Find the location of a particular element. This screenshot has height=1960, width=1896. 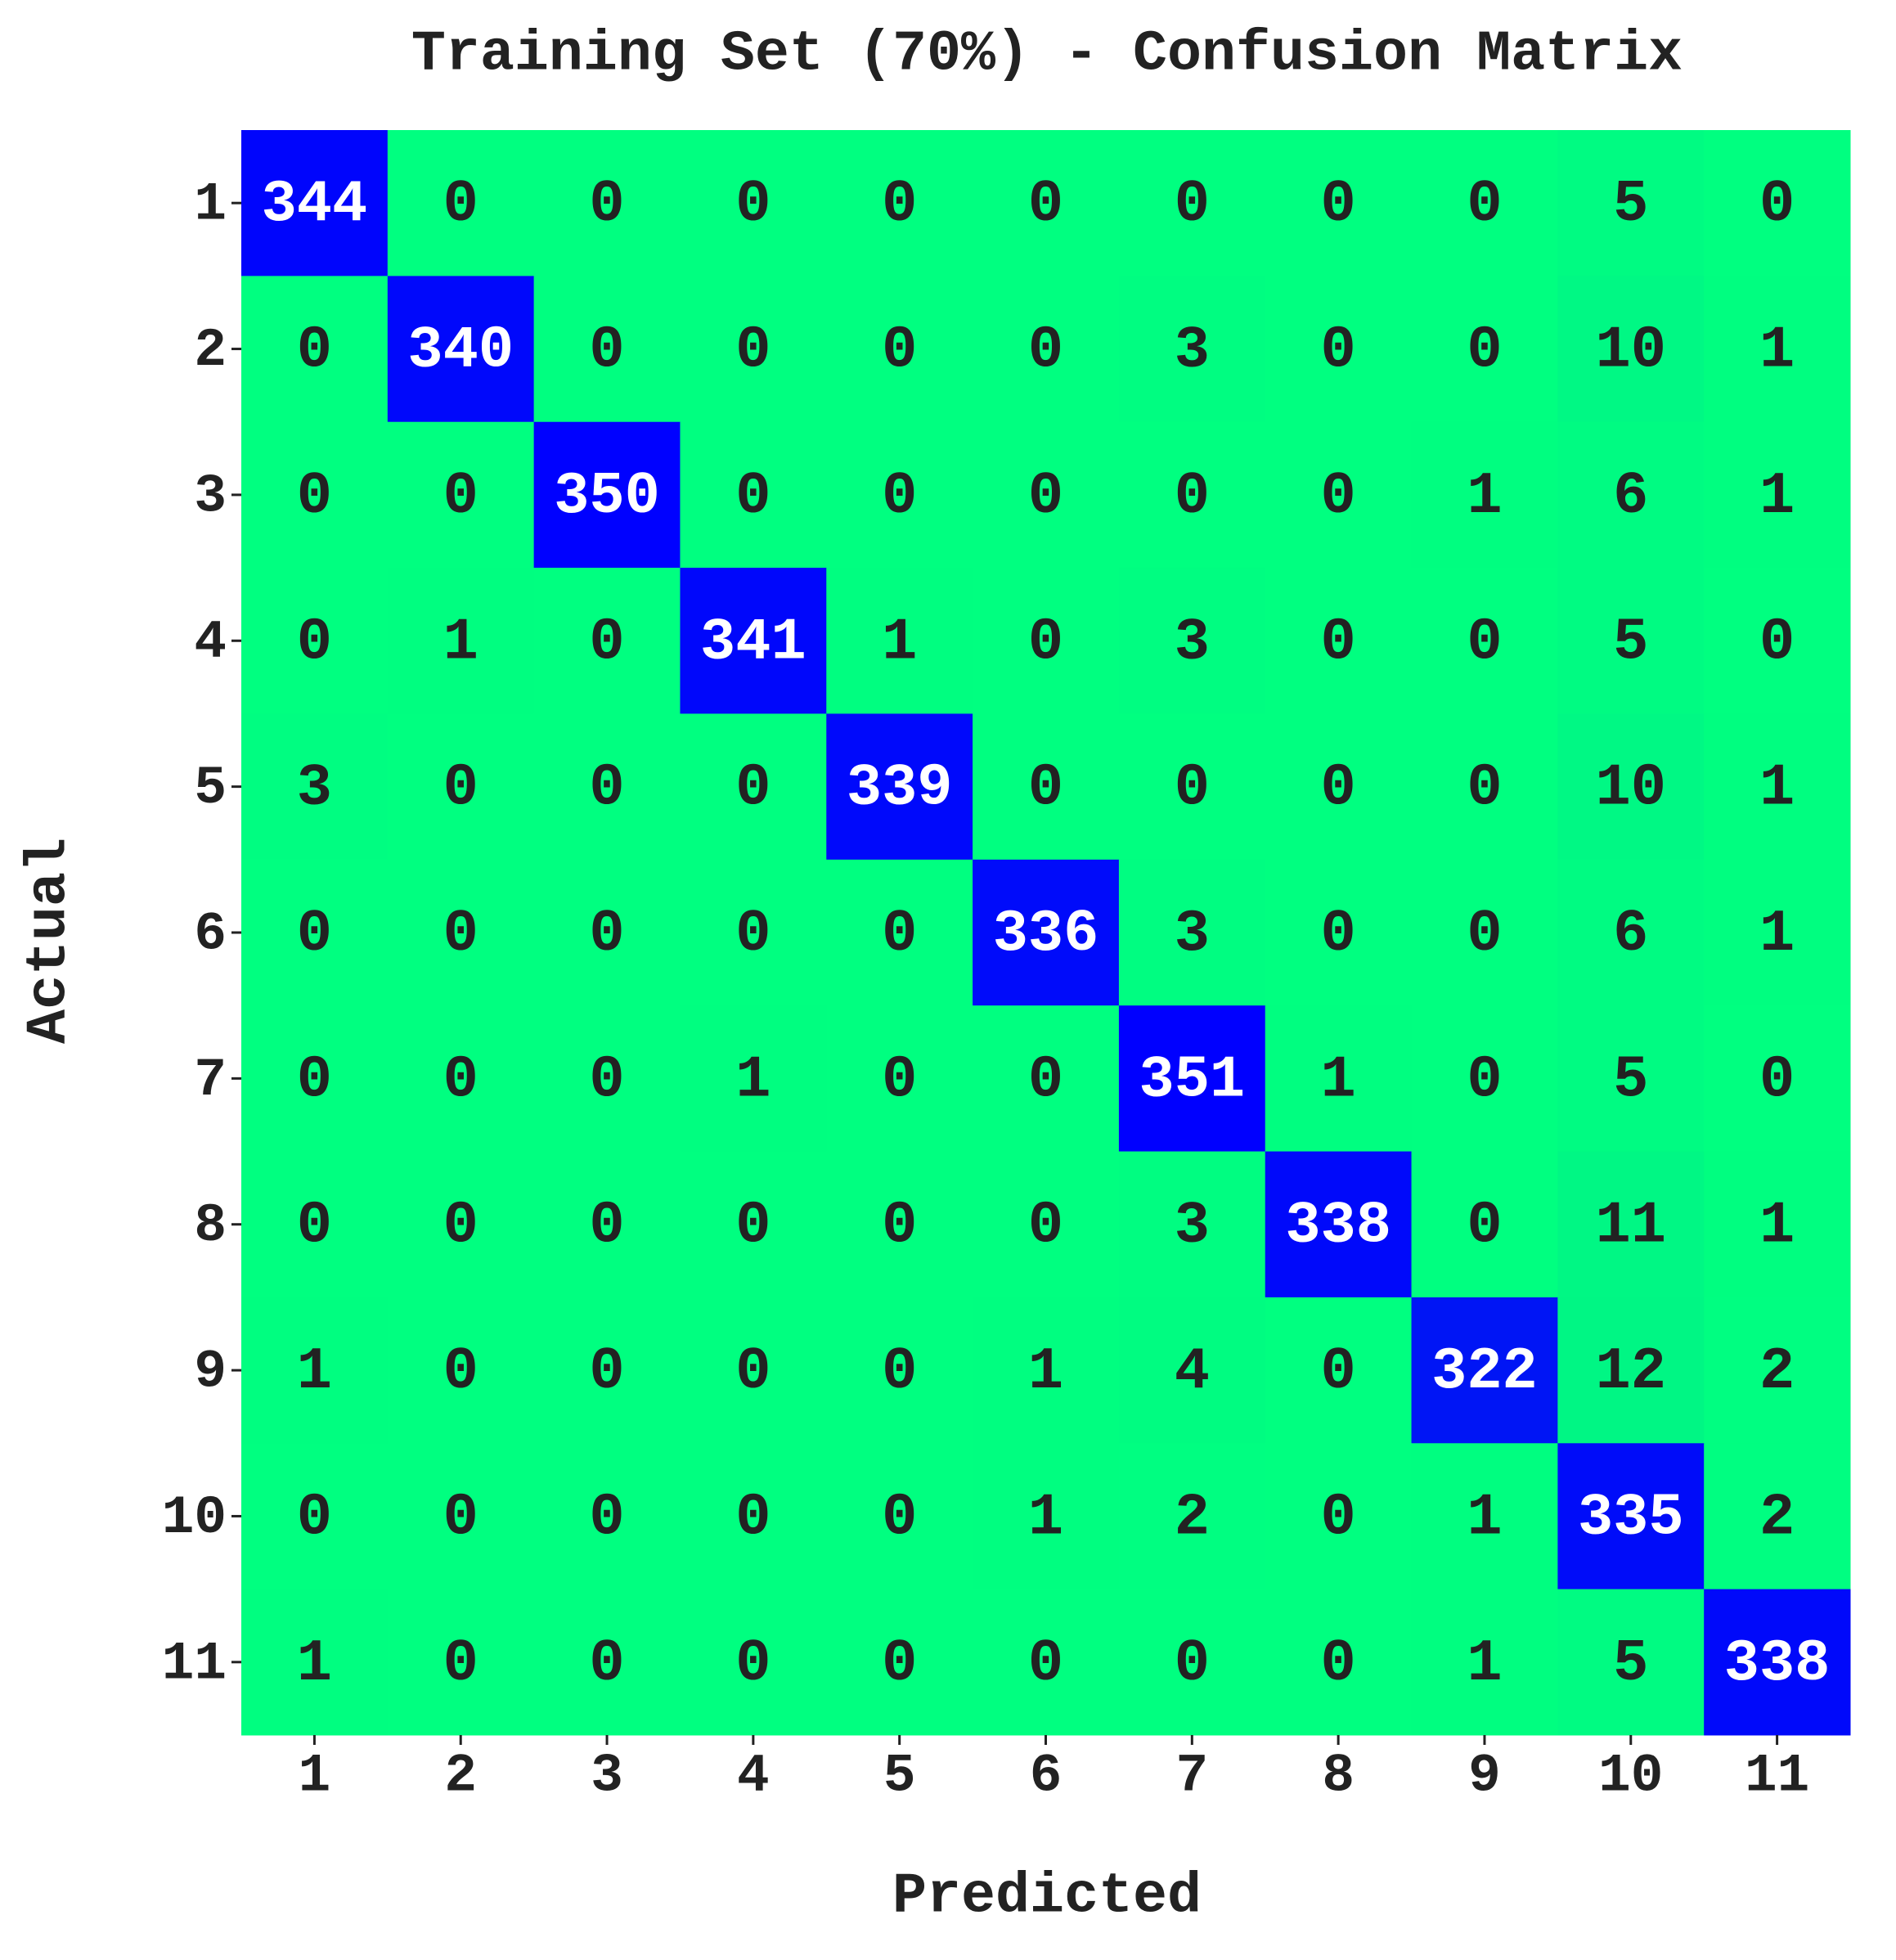

y-tick-label: 11 is located at coordinates (194, 1663).